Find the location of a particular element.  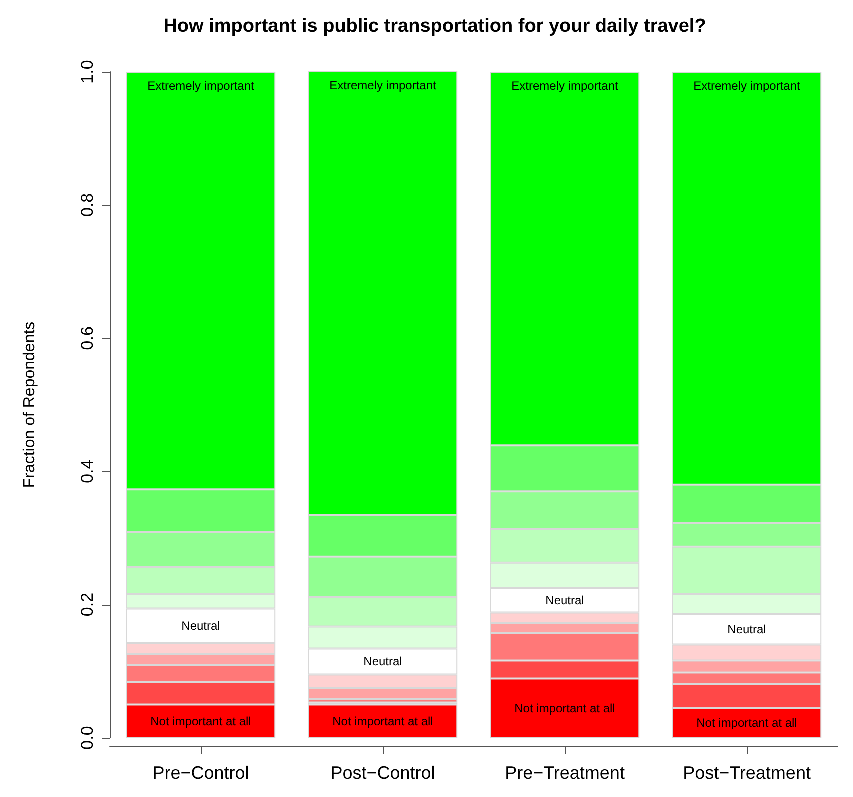

series-label: Extremely important is located at coordinates (202, 86).